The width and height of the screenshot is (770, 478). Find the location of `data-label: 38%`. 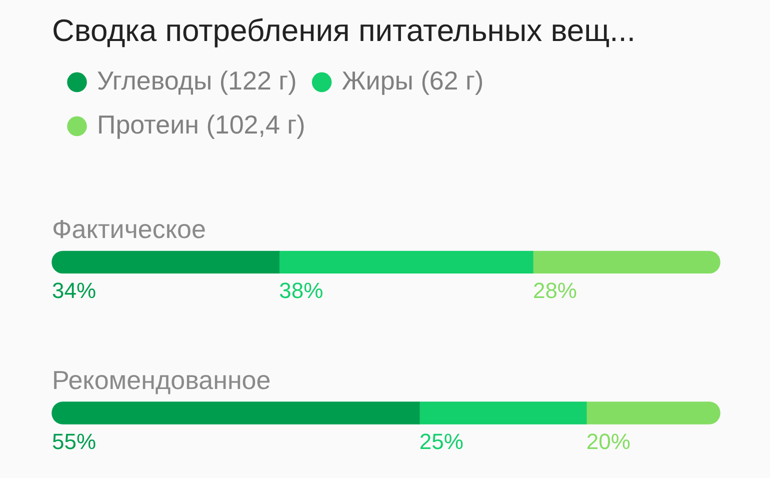

data-label: 38% is located at coordinates (301, 291).